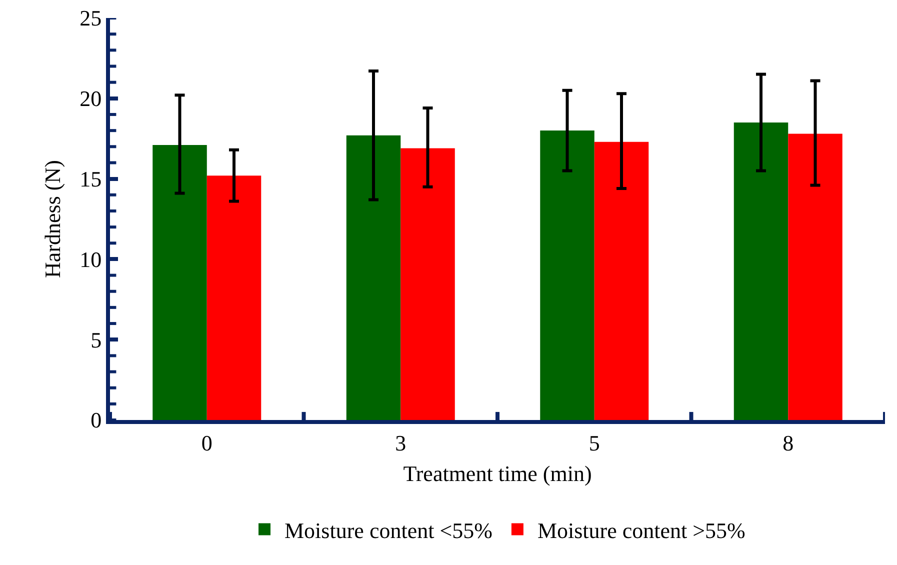 Image resolution: width=897 pixels, height=565 pixels. Describe the element at coordinates (788, 443) in the screenshot. I see `x-tick-label: 8` at that location.